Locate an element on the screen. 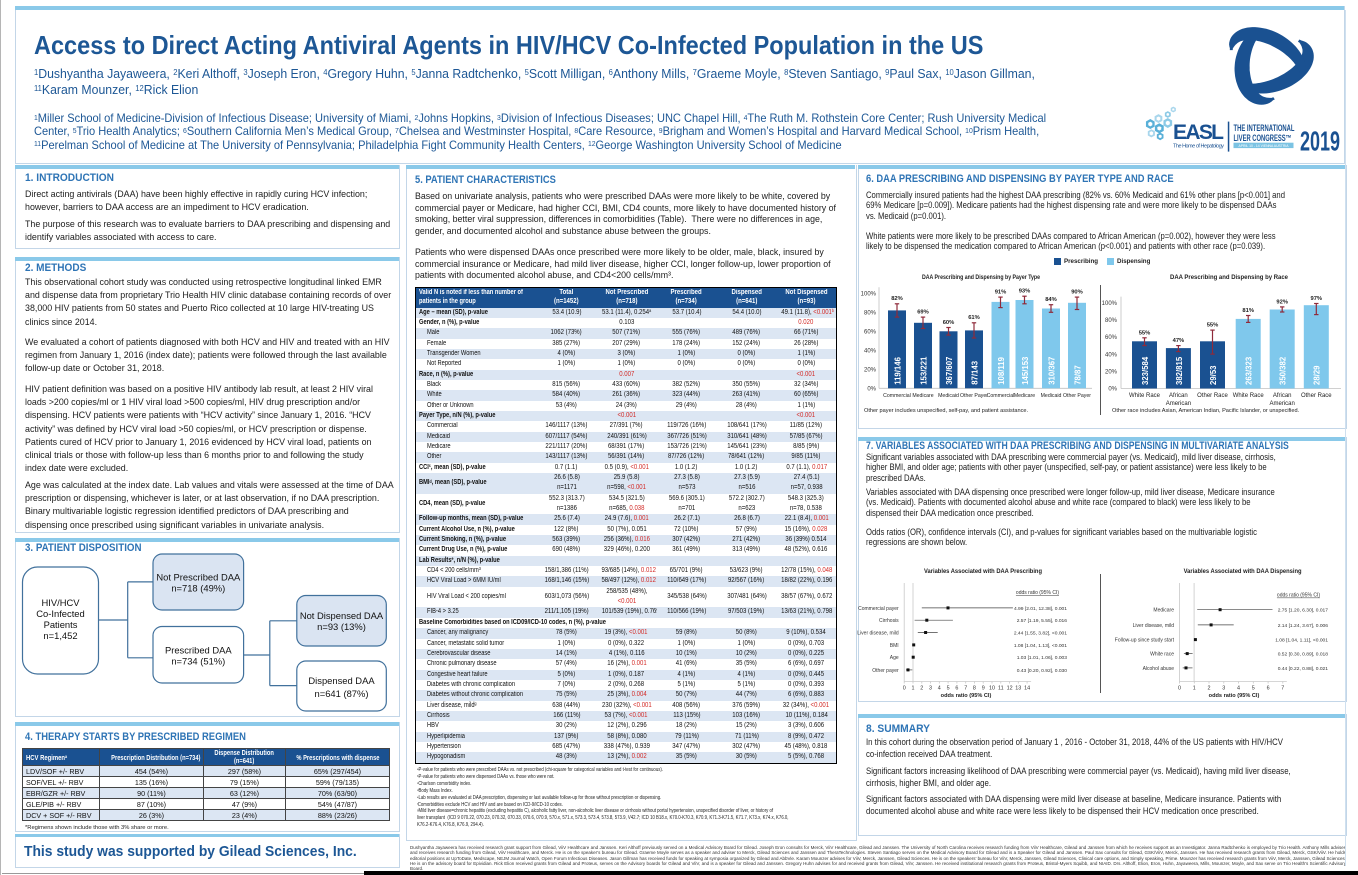 This screenshot has width=1358, height=875. svg-text: 1.03 [1.01, 1.06], 0.003 is located at coordinates (1042, 658).